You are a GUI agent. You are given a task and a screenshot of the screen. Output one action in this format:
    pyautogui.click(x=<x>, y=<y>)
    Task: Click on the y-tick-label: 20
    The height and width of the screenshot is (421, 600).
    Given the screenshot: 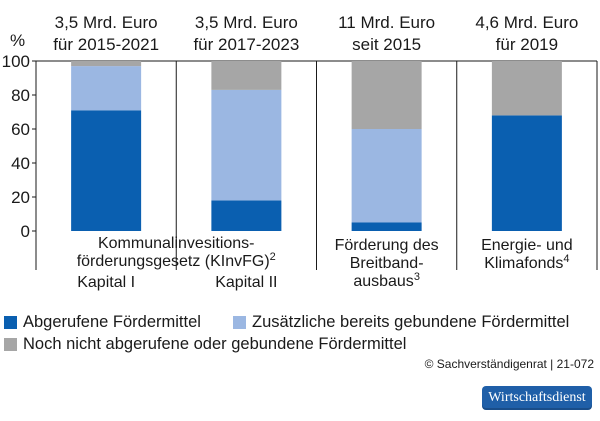 What is the action you would take?
    pyautogui.click(x=20, y=197)
    